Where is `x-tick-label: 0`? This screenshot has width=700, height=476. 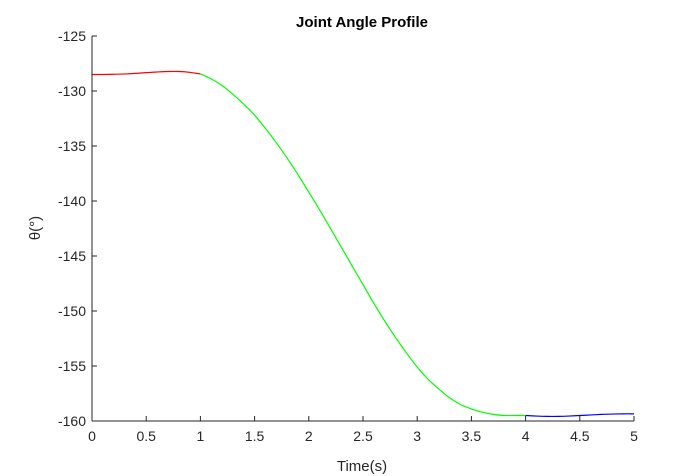 x-tick-label: 0 is located at coordinates (92, 436).